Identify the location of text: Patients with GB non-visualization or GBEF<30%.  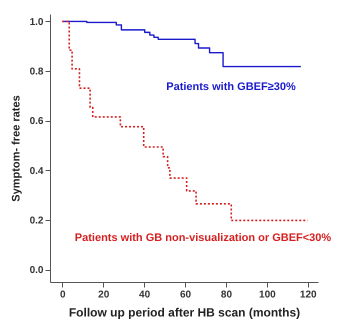
(203, 238).